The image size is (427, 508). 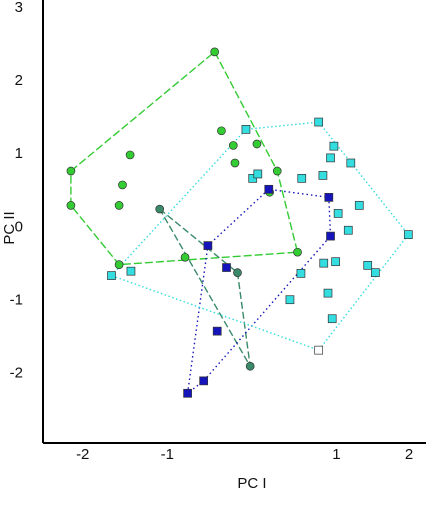 What do you see at coordinates (19, 80) in the screenshot?
I see `y-tick-label: 2` at bounding box center [19, 80].